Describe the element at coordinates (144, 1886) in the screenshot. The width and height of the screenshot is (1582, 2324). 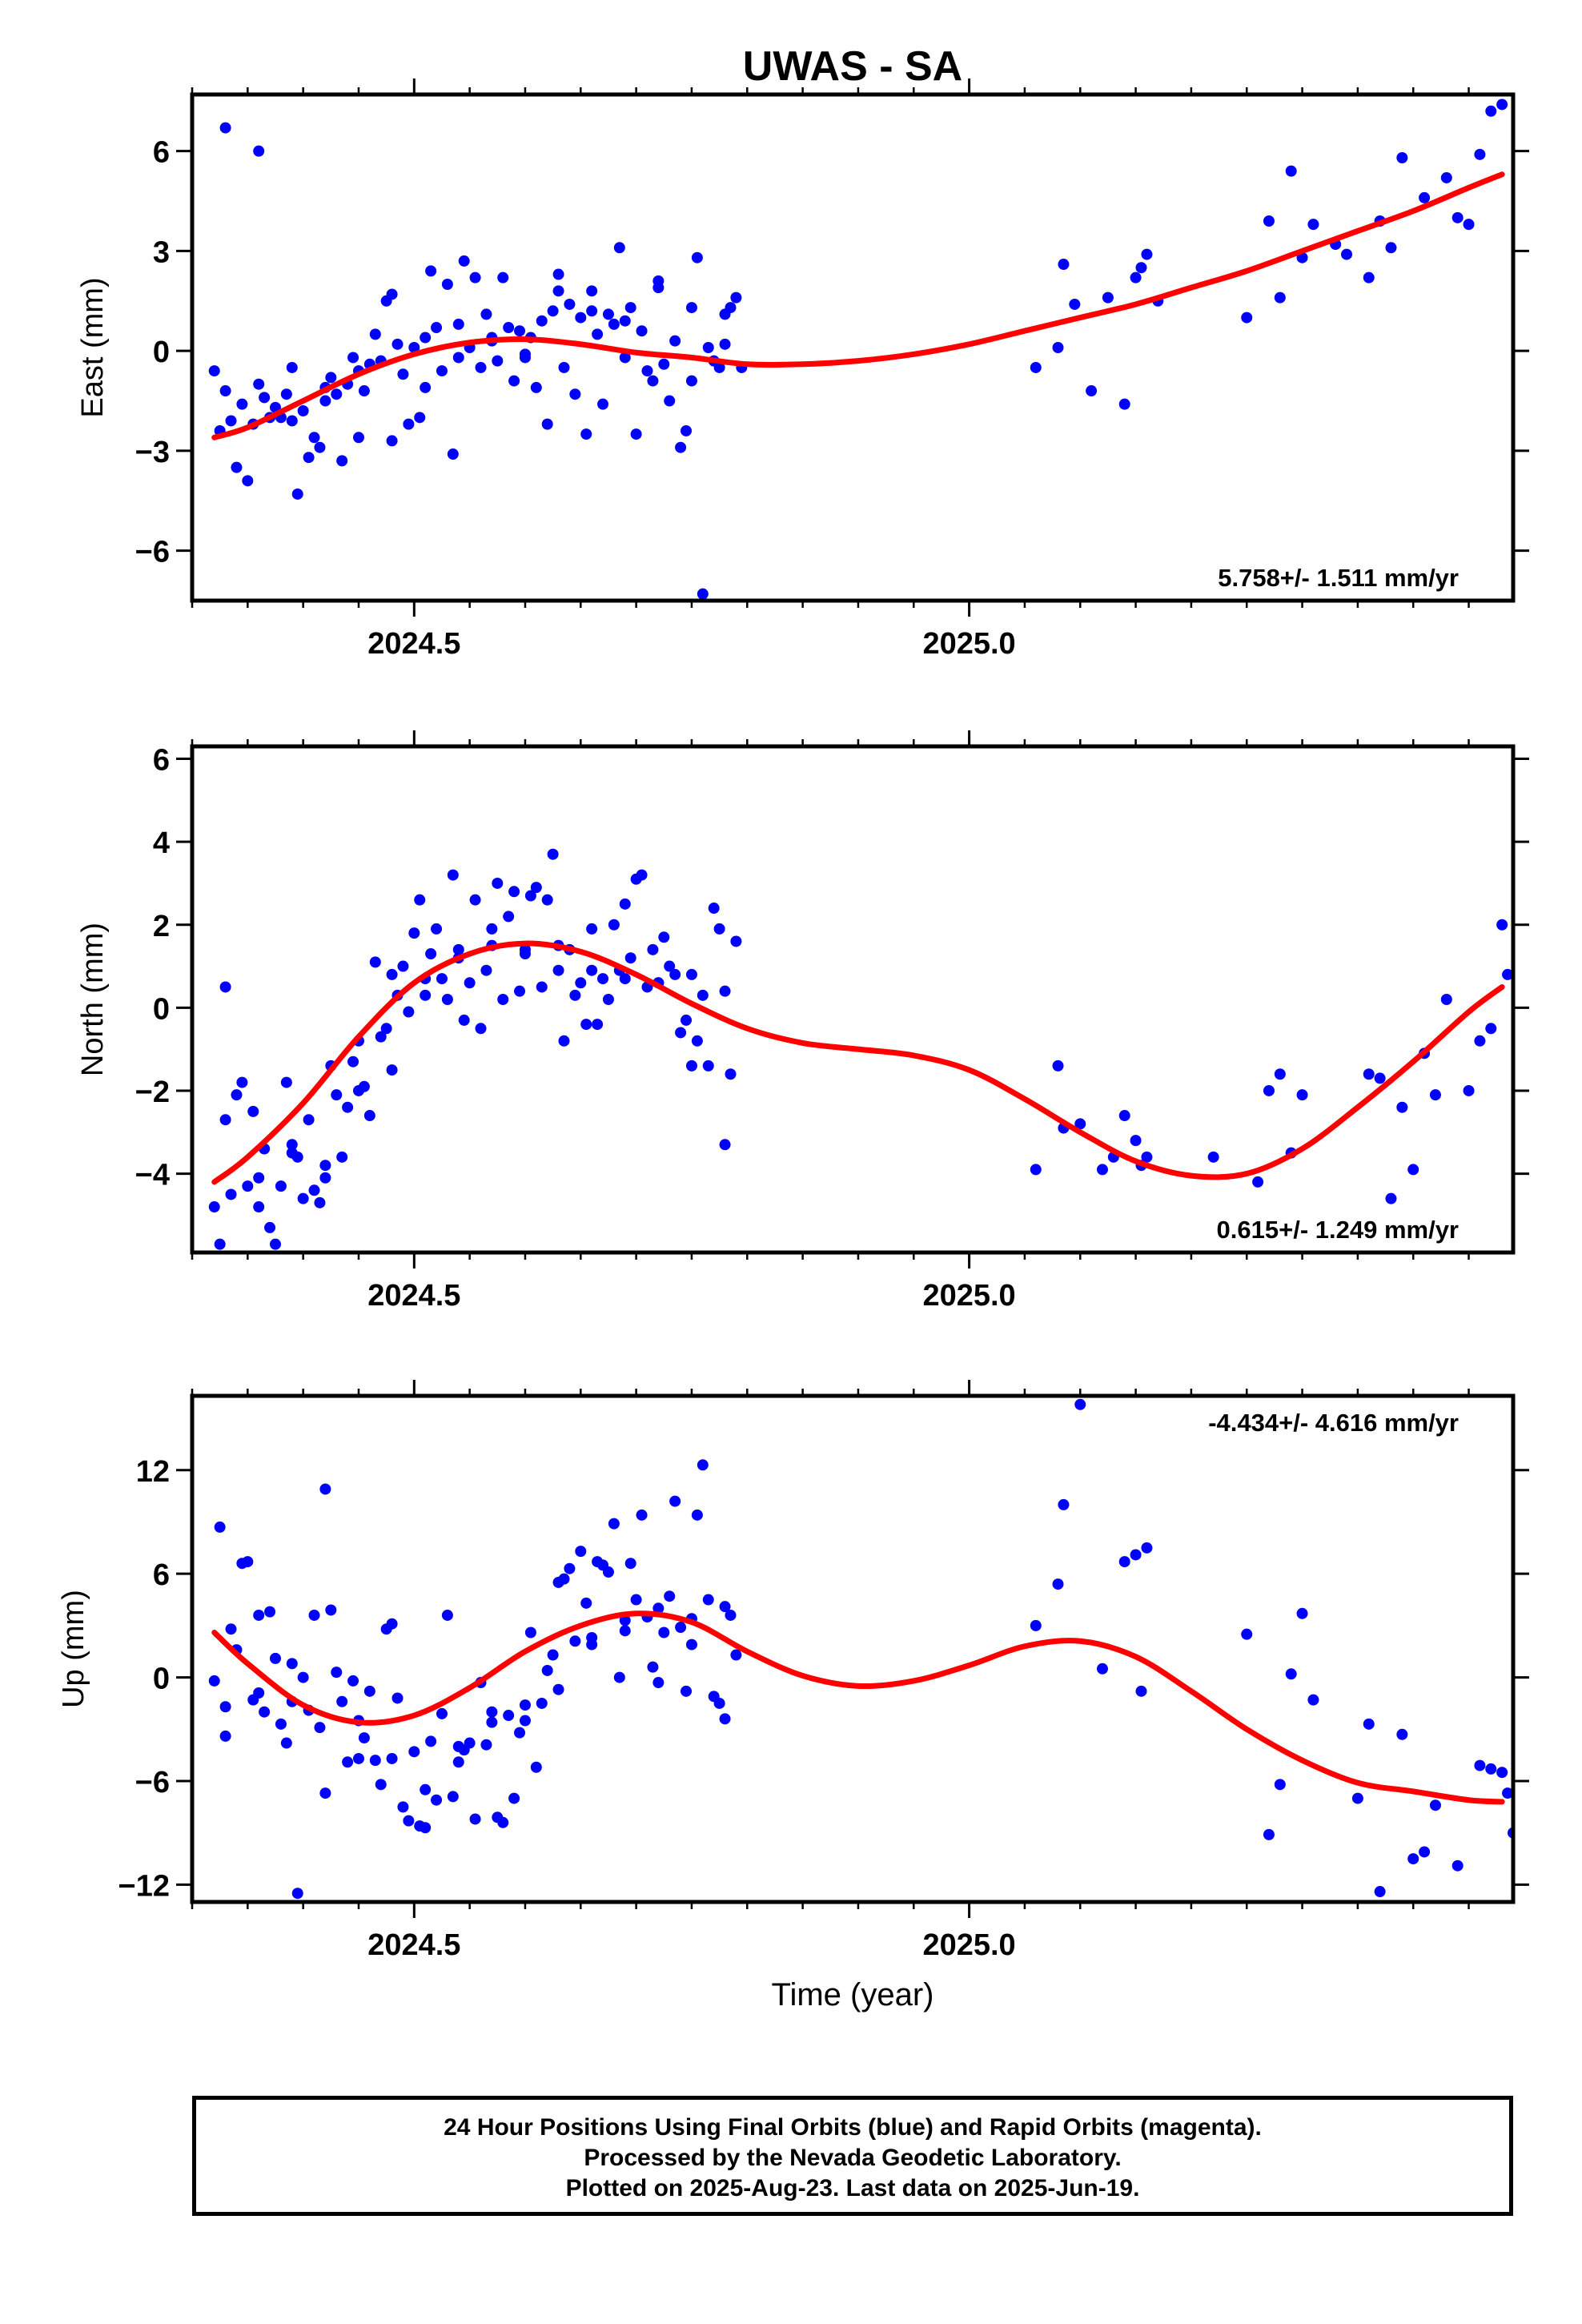
I see `up-y-tick-label: −12` at that location.